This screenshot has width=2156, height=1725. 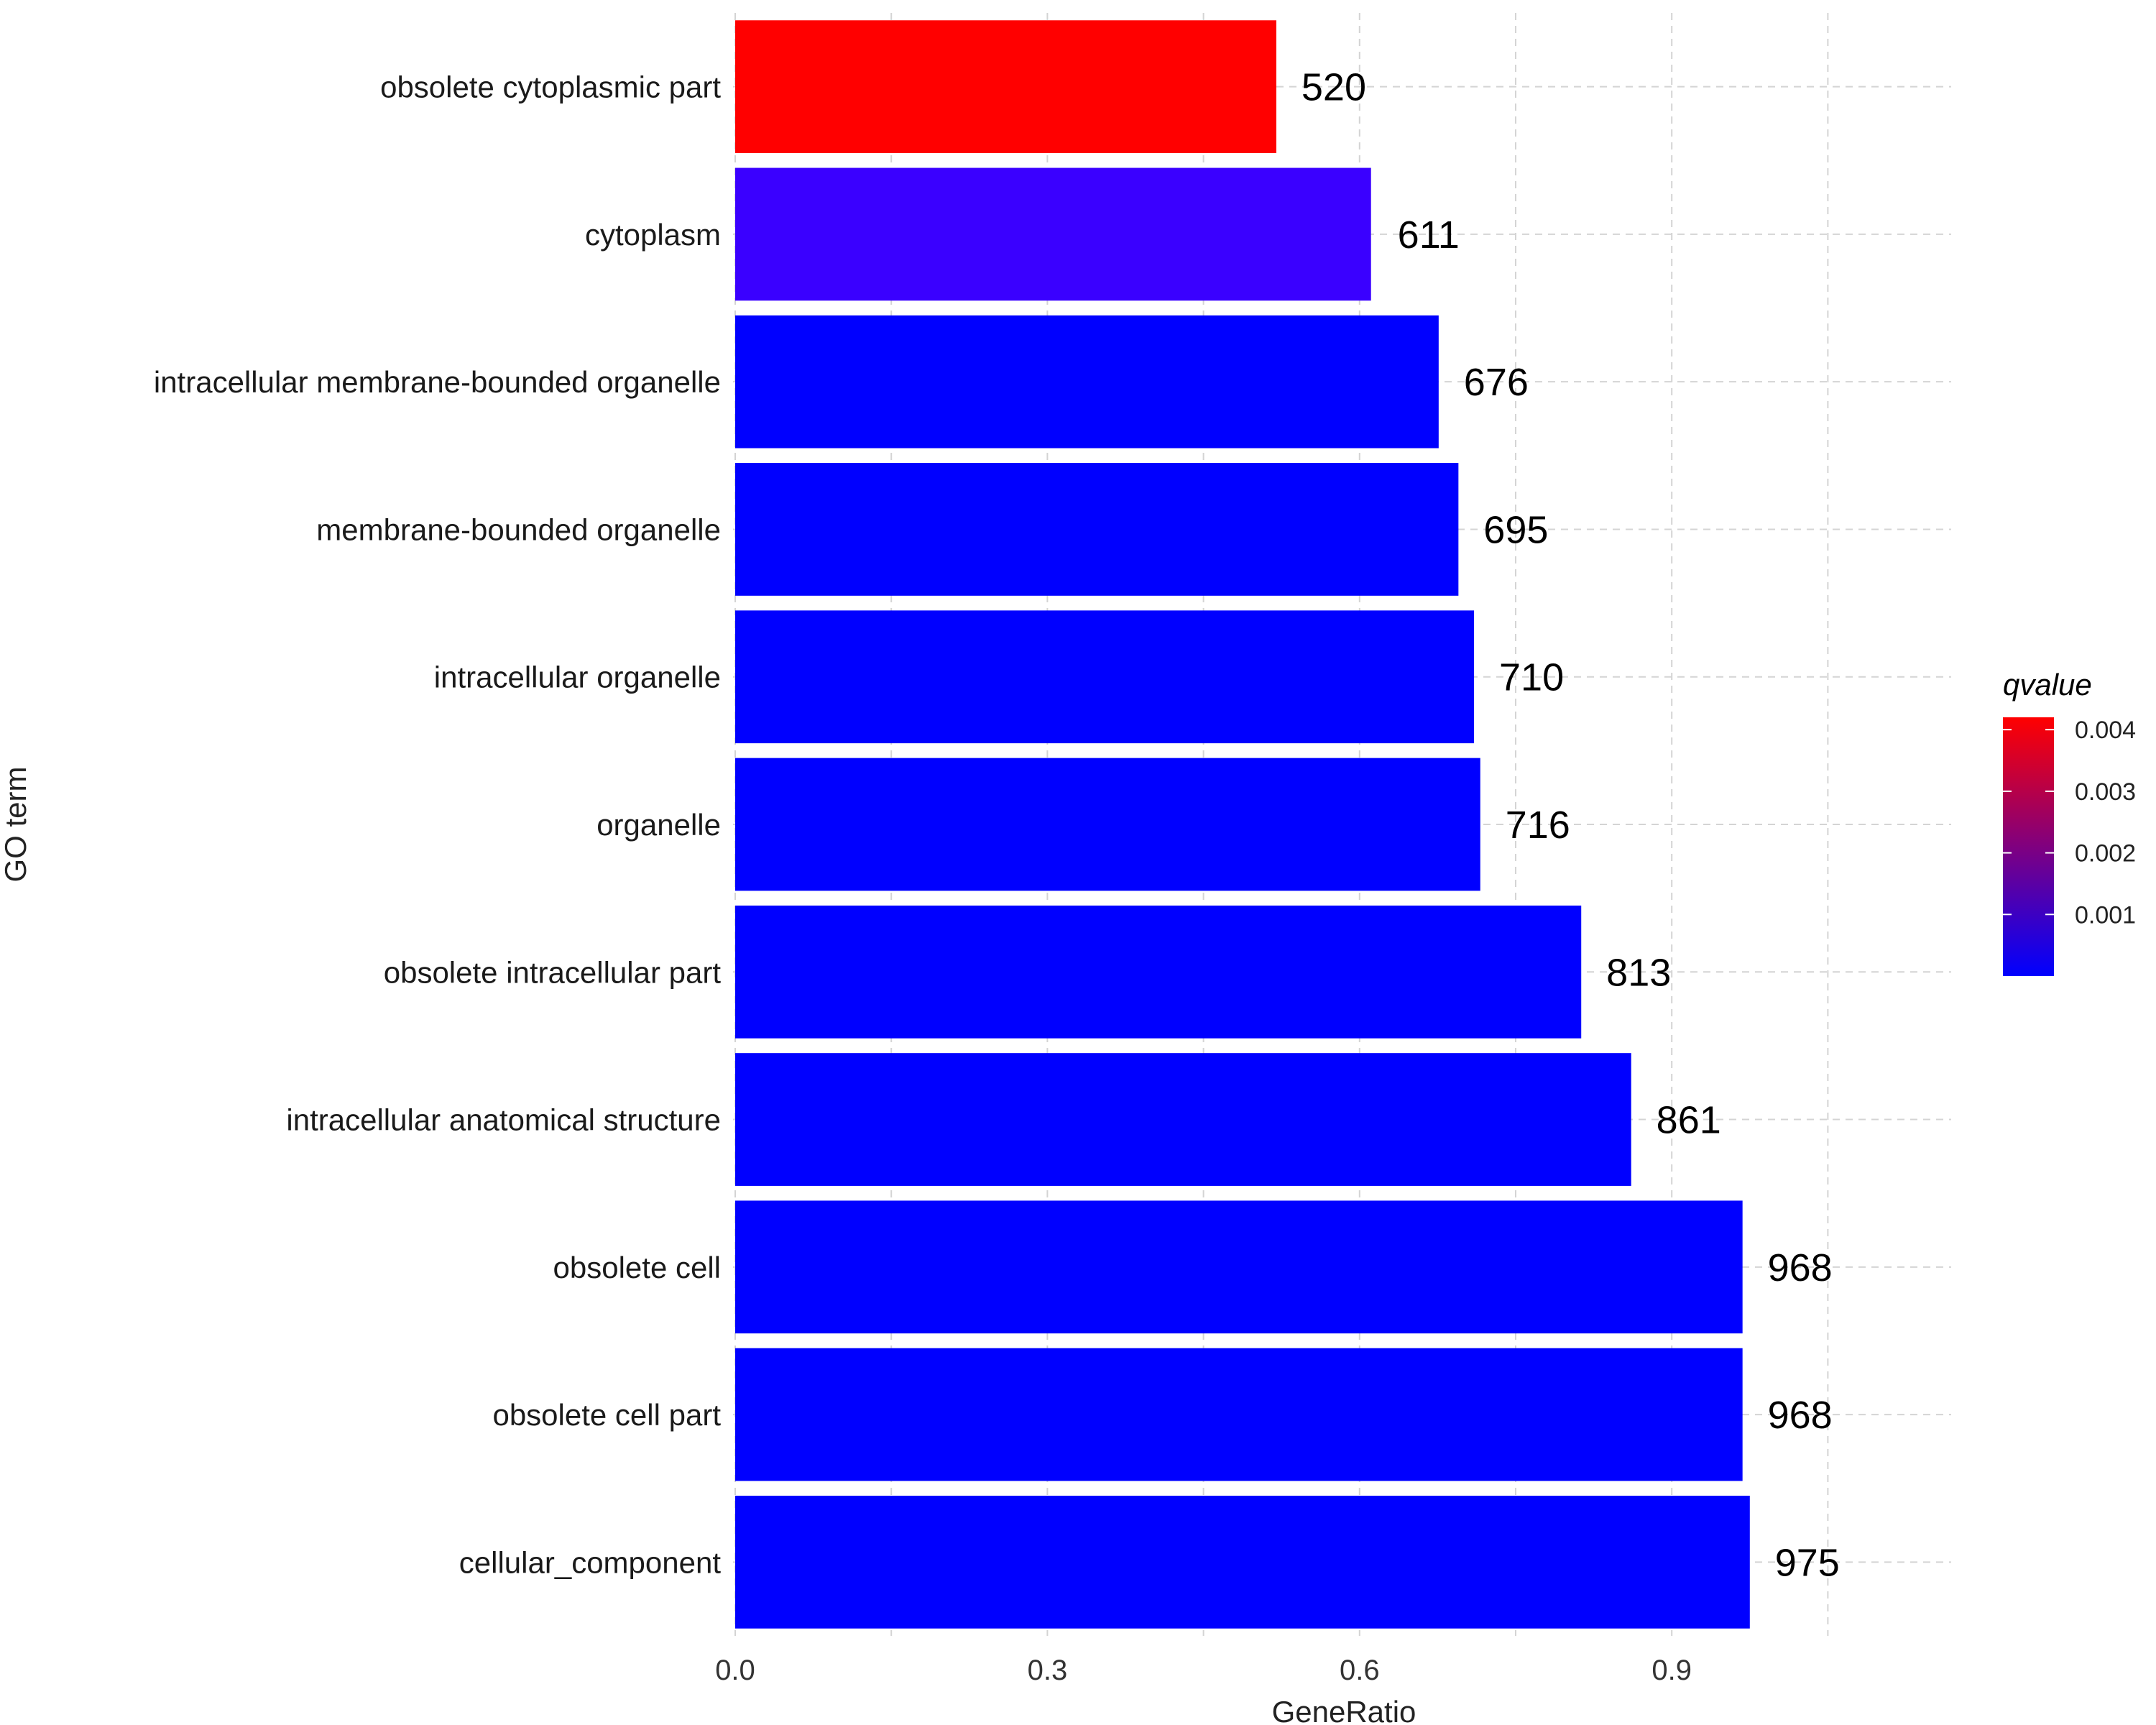 What do you see at coordinates (550, 87) in the screenshot?
I see `category-label: obsolete cytoplasmic part` at bounding box center [550, 87].